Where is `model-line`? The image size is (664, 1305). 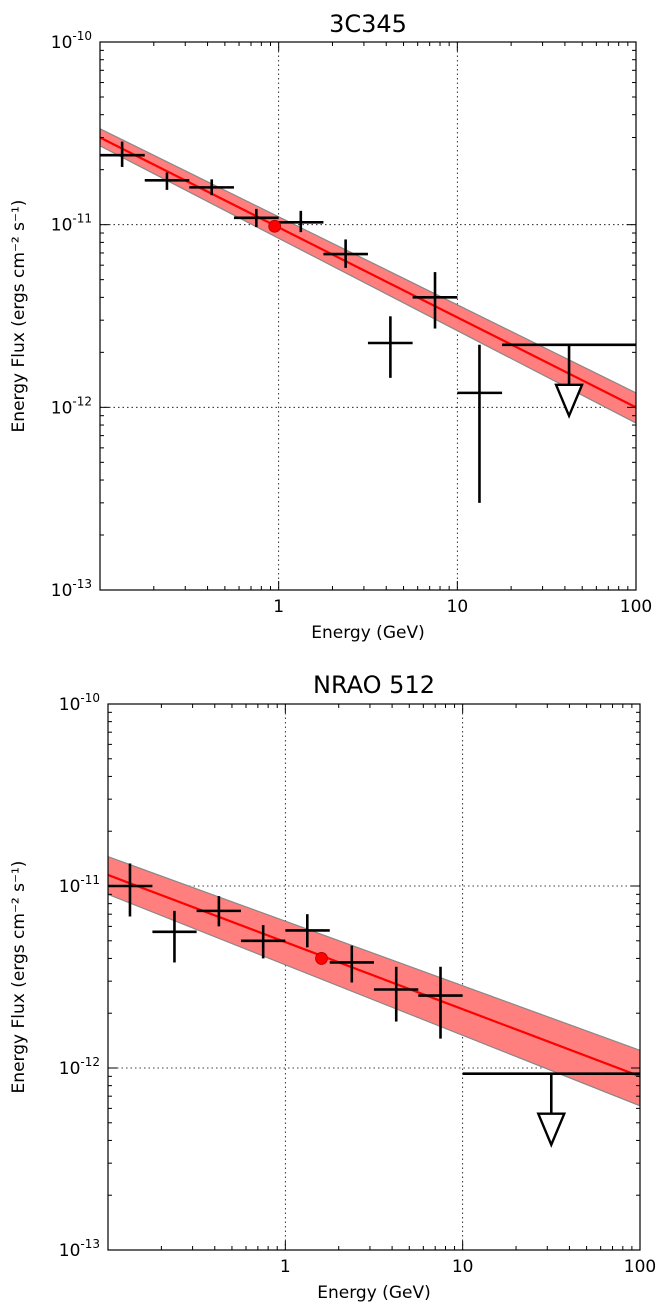 model-line is located at coordinates (374, 975).